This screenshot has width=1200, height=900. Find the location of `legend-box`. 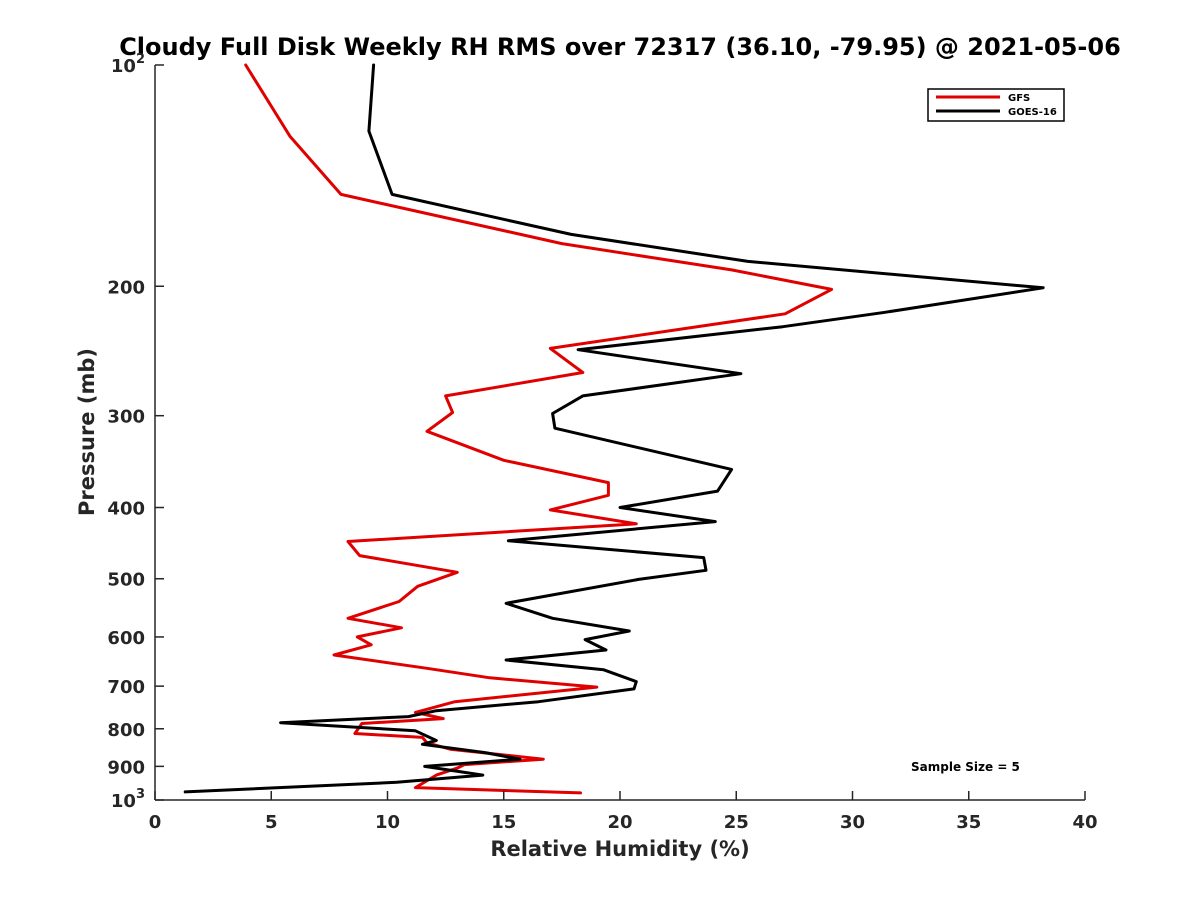

legend-box is located at coordinates (996, 105).